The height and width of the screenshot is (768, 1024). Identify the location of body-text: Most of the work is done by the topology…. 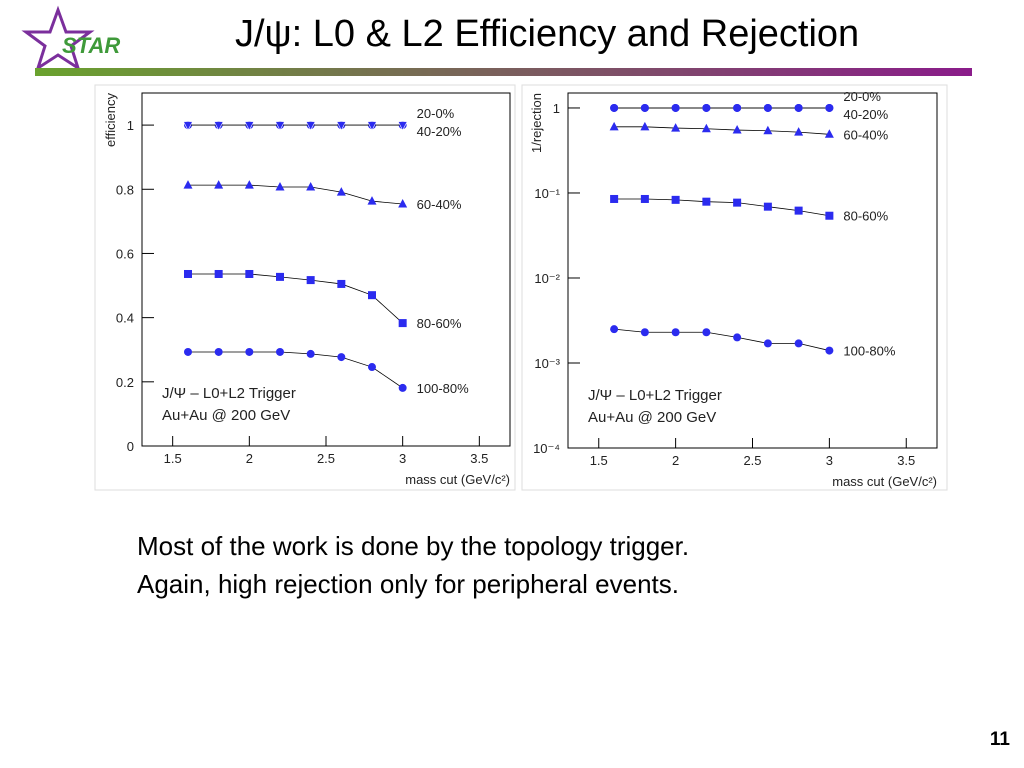
(413, 546).